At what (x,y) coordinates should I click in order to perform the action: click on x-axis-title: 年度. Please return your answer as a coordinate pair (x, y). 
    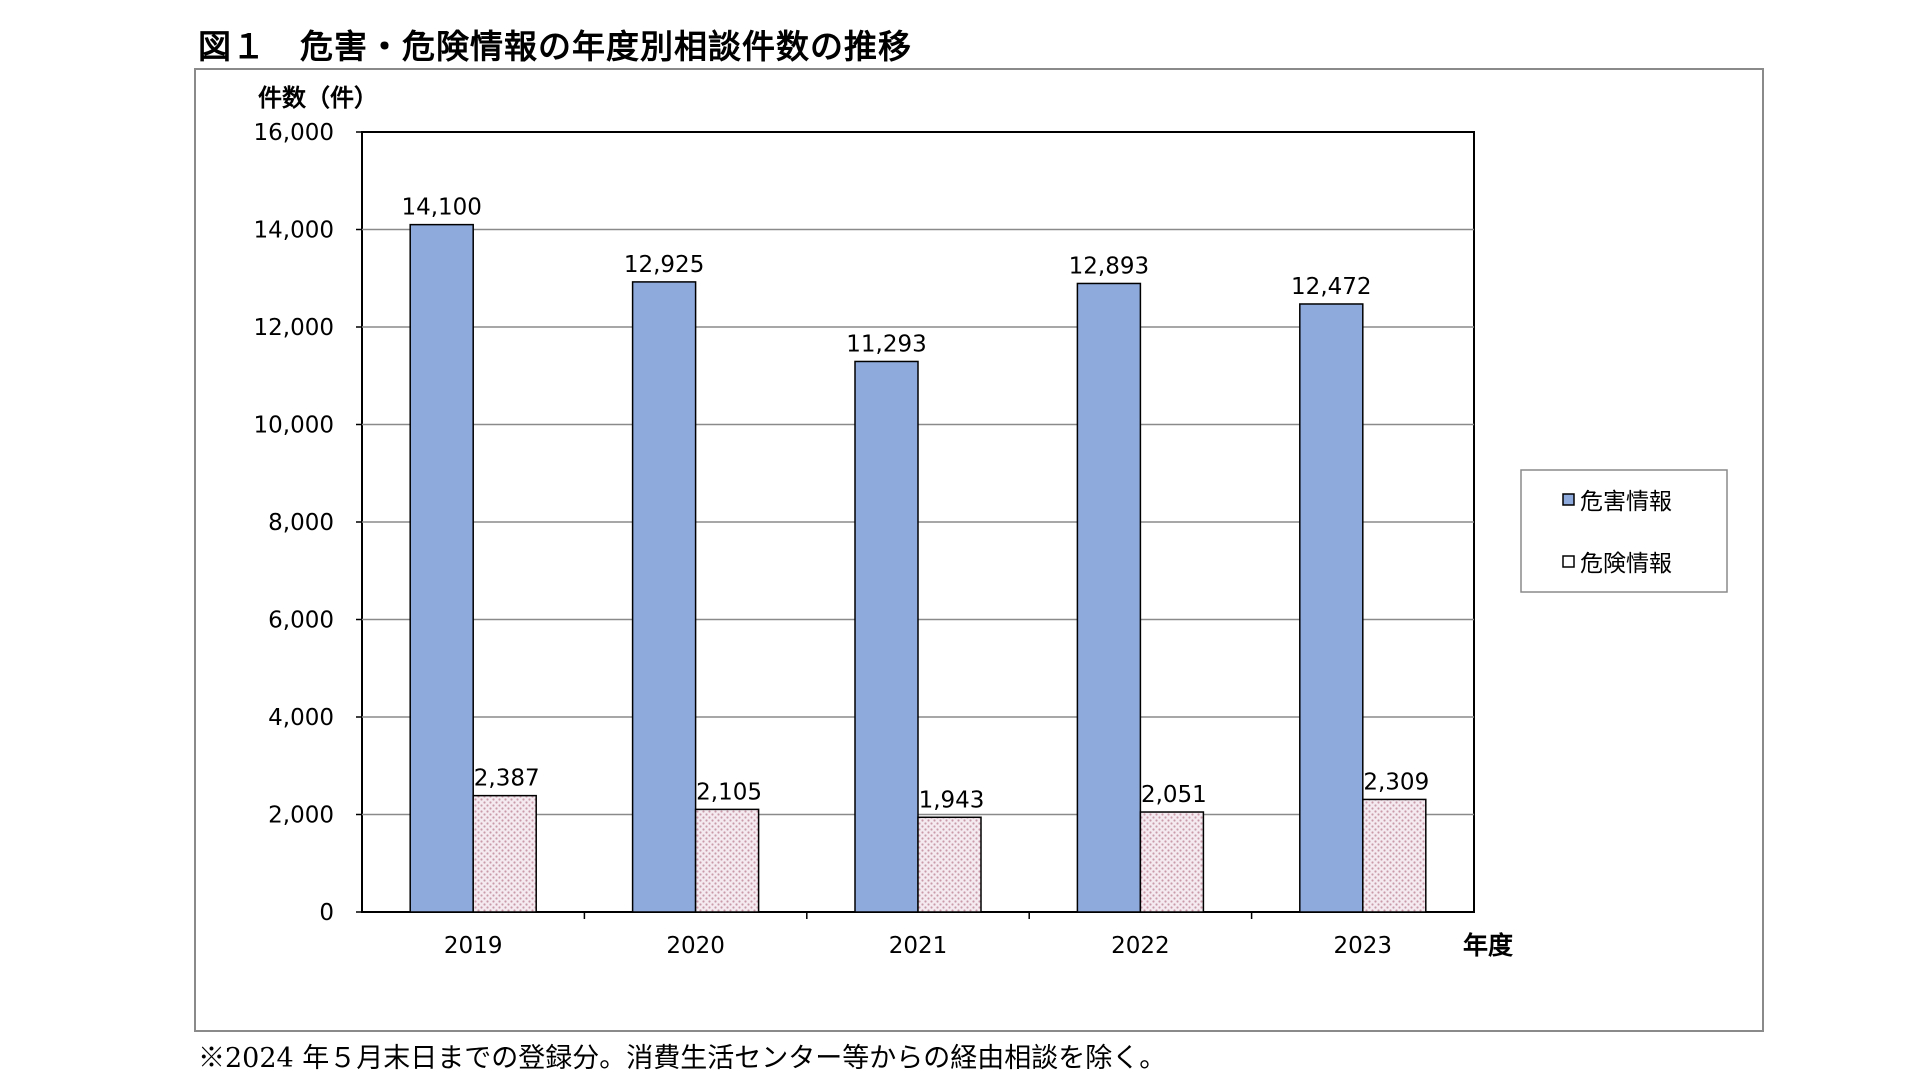
    Looking at the image, I should click on (1488, 945).